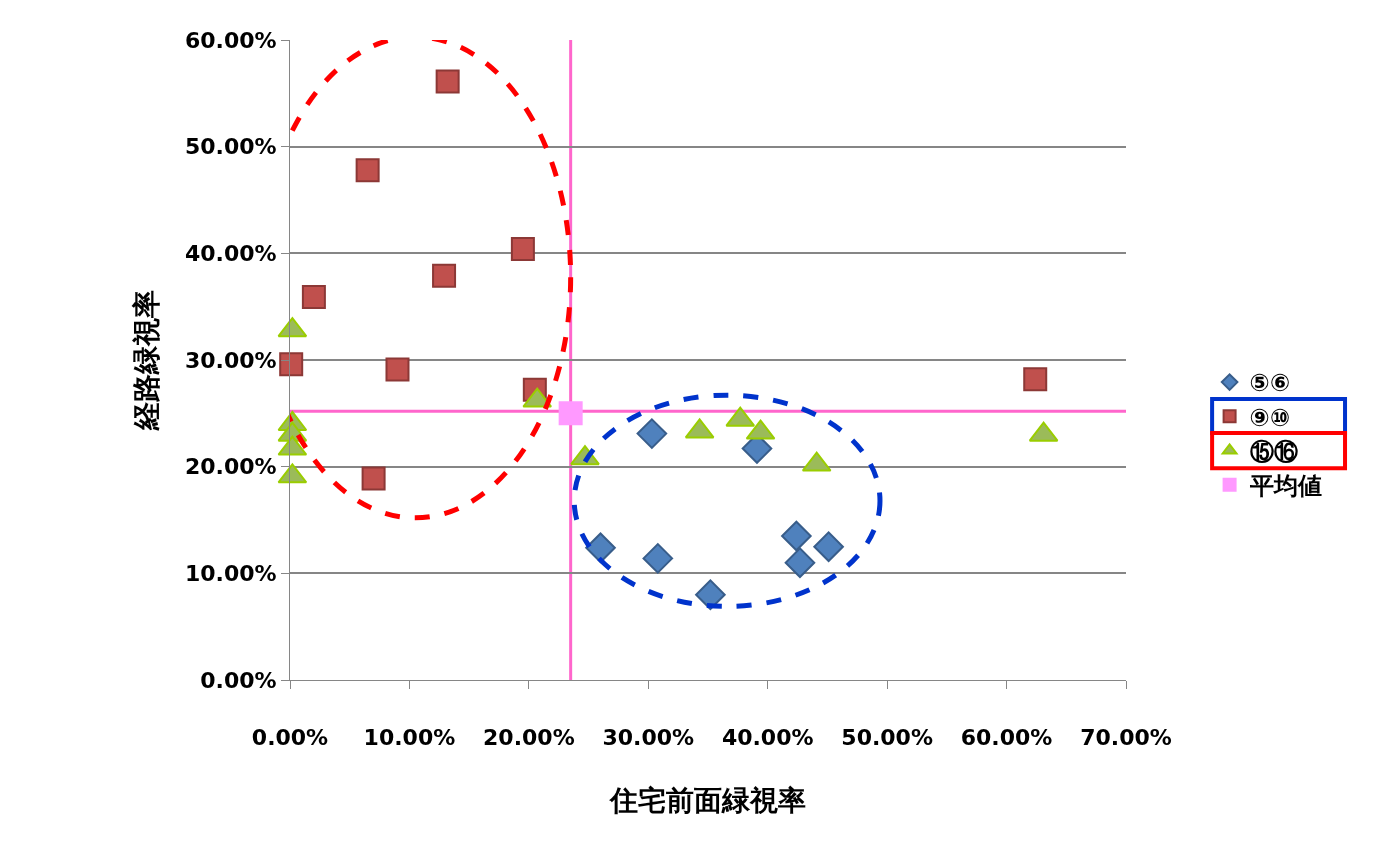 Image resolution: width=1388 pixels, height=852 pixels. What do you see at coordinates (409, 738) in the screenshot?
I see `x-tick-label: 10.00%` at bounding box center [409, 738].